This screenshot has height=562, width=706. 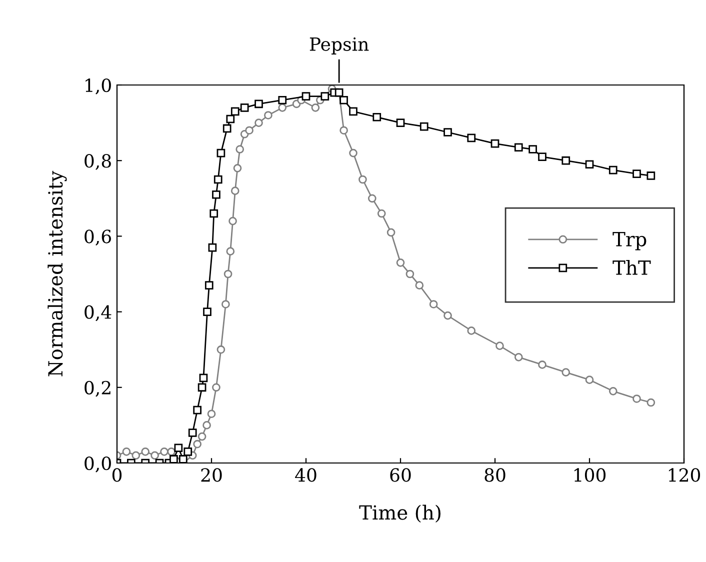 I want to click on x-tick-label: 20, so click(x=211, y=475).